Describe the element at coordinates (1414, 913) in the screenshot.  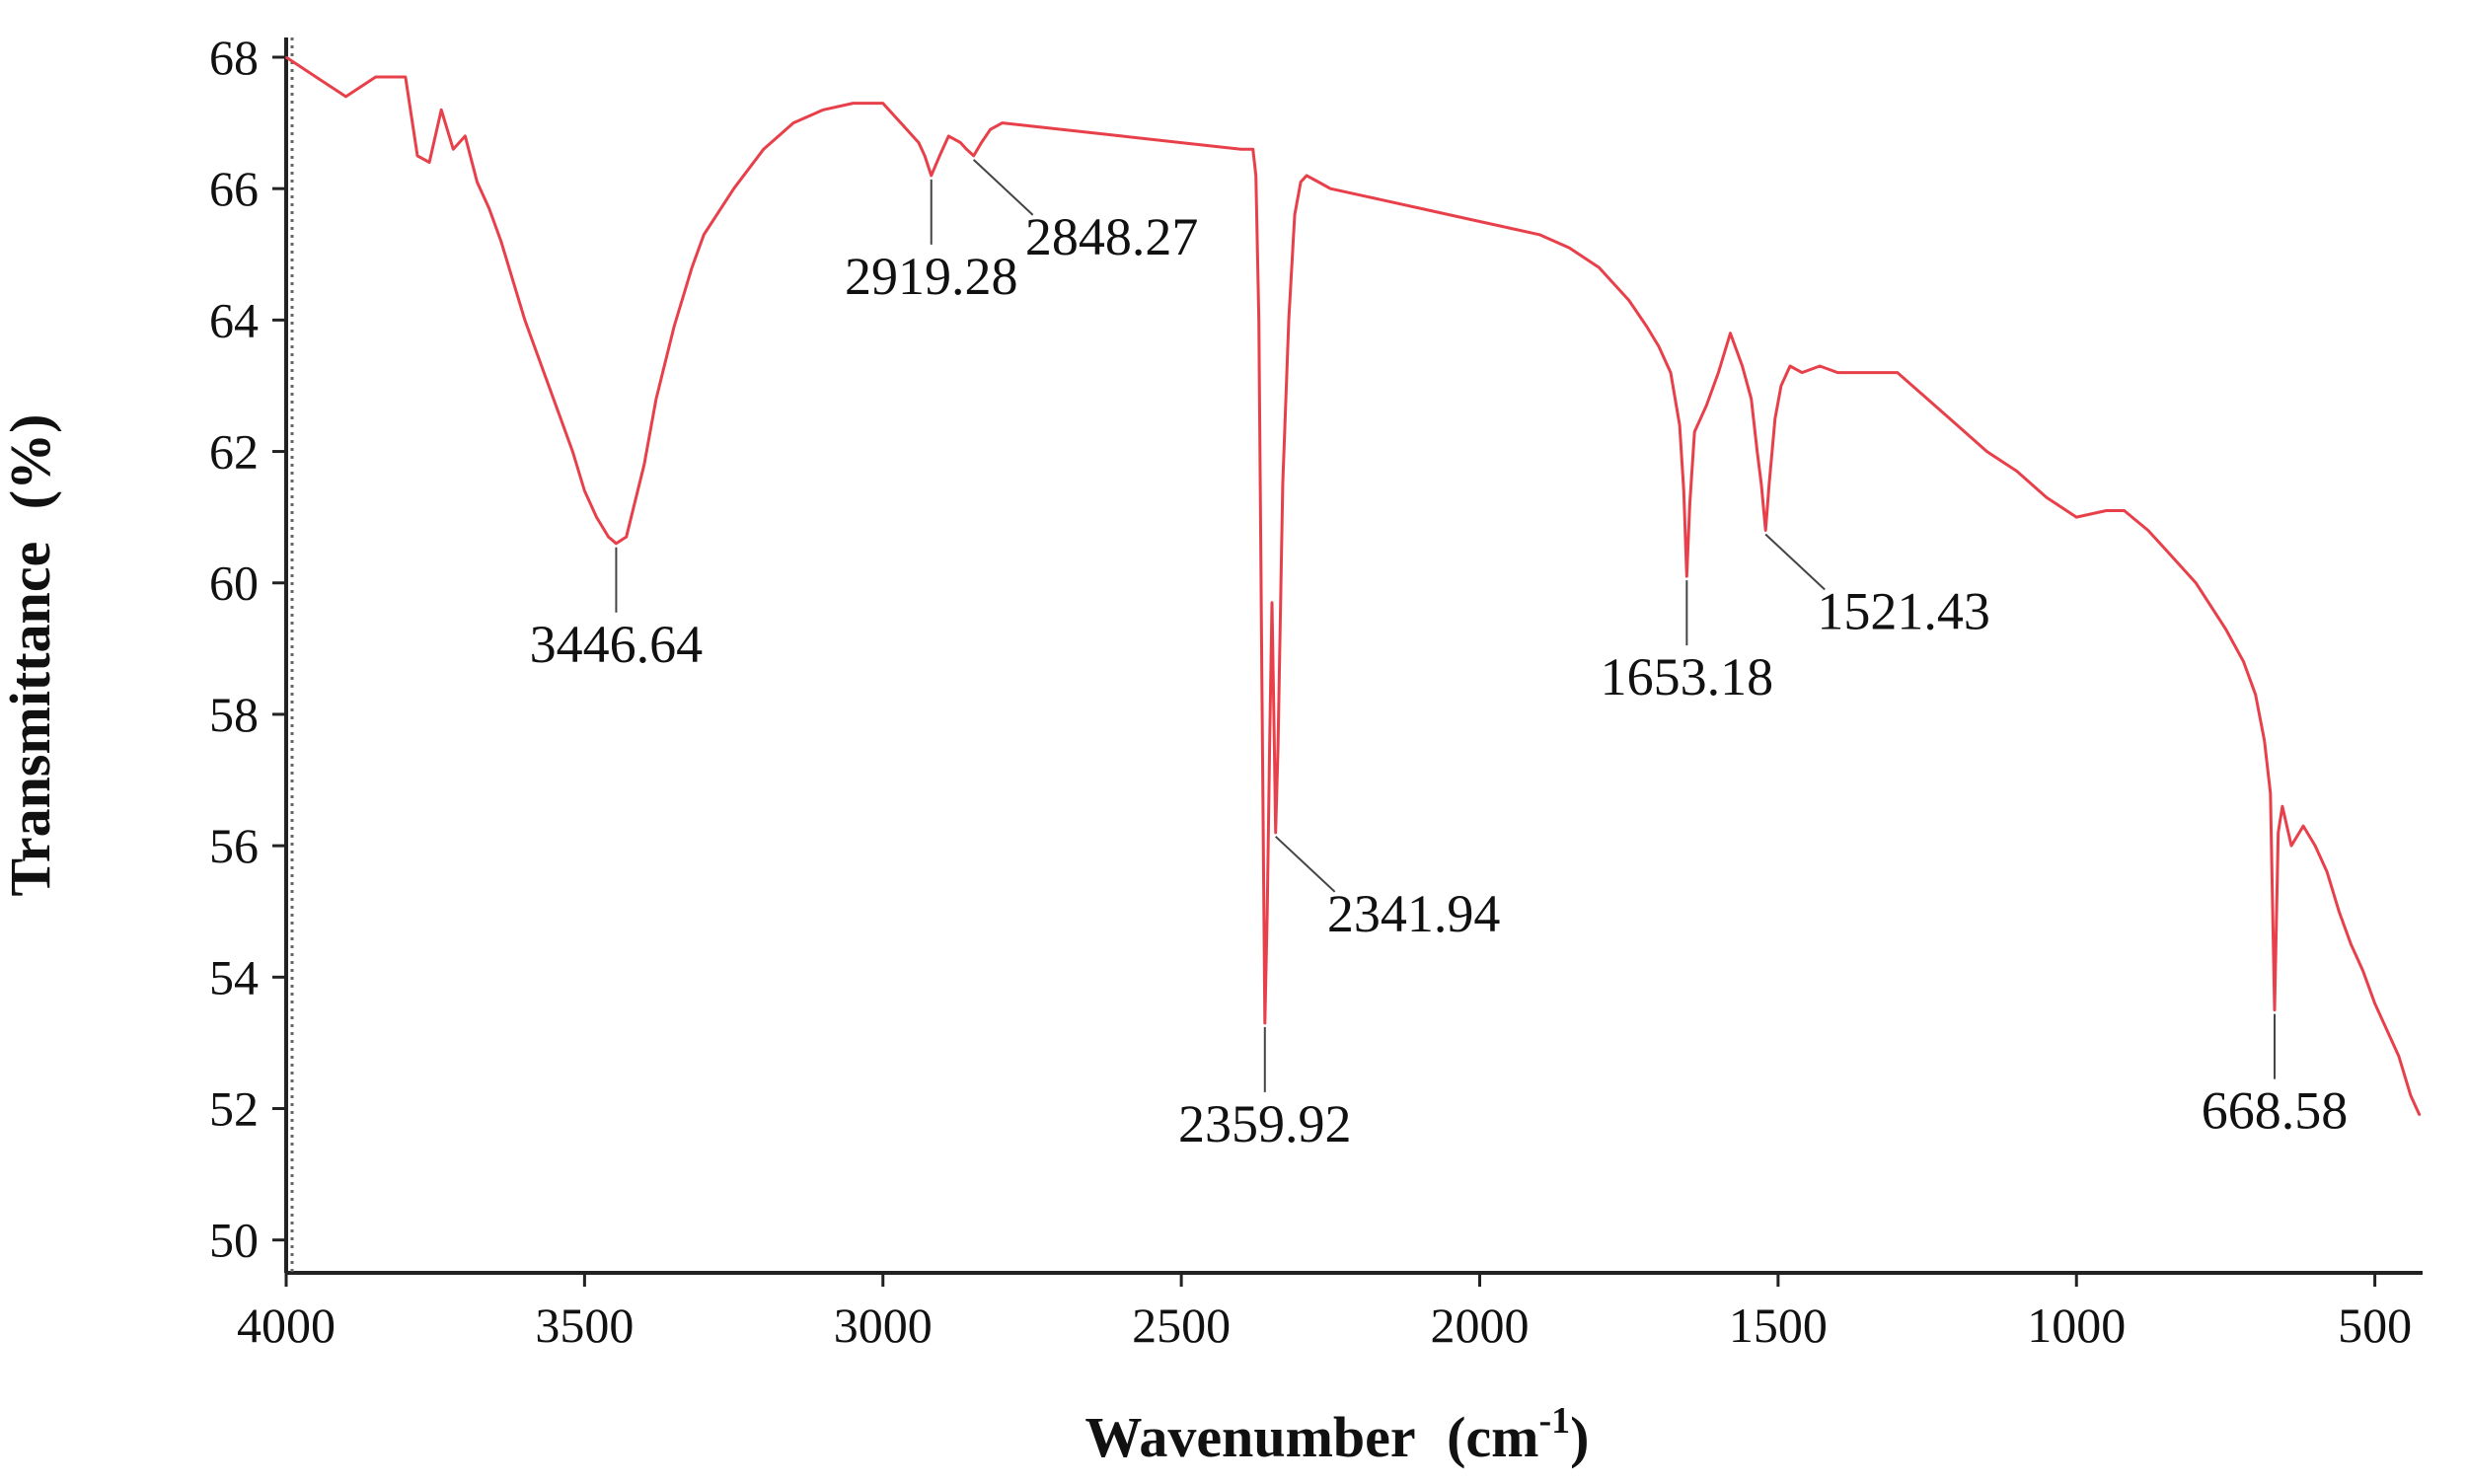
I see `peak-label: 2341.94` at that location.